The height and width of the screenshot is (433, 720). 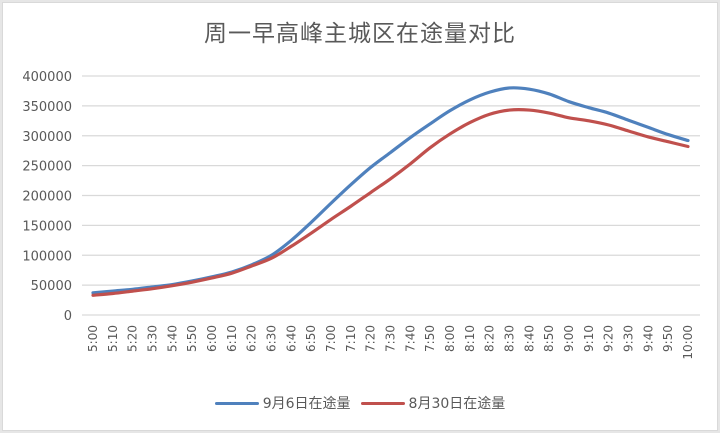 I want to click on x-tick-label: 5:30, so click(x=153, y=338).